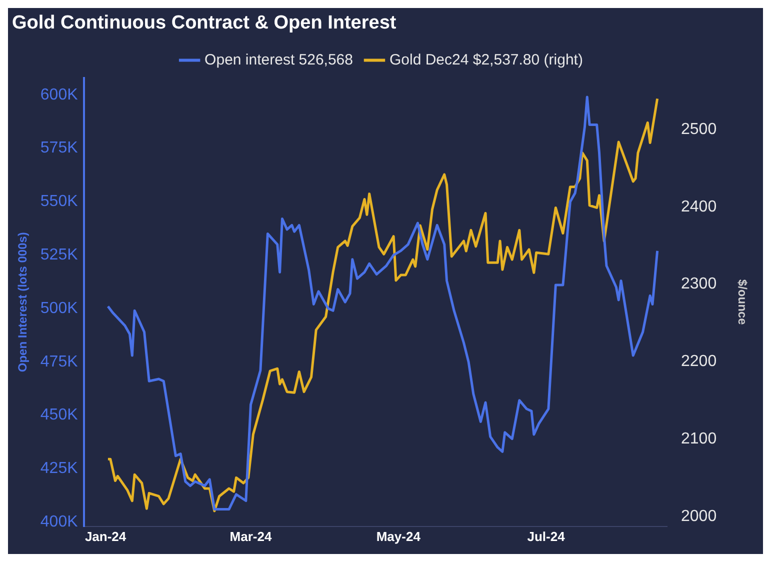  What do you see at coordinates (699, 284) in the screenshot?
I see `y2-tick-label: 2300` at bounding box center [699, 284].